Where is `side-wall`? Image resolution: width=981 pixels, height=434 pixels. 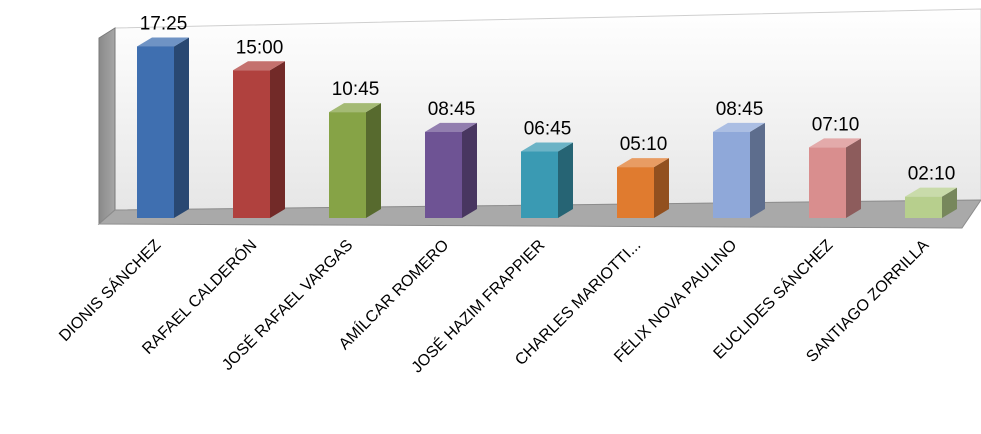 side-wall is located at coordinates (107, 126).